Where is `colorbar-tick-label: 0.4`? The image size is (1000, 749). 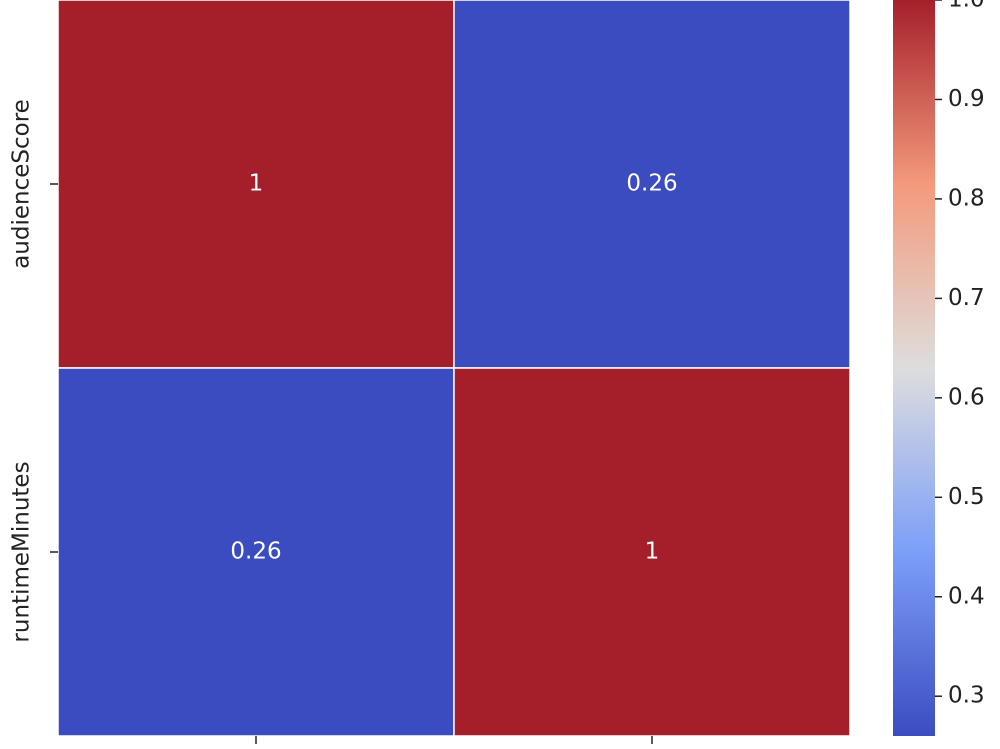
colorbar-tick-label: 0.4 is located at coordinates (966, 596).